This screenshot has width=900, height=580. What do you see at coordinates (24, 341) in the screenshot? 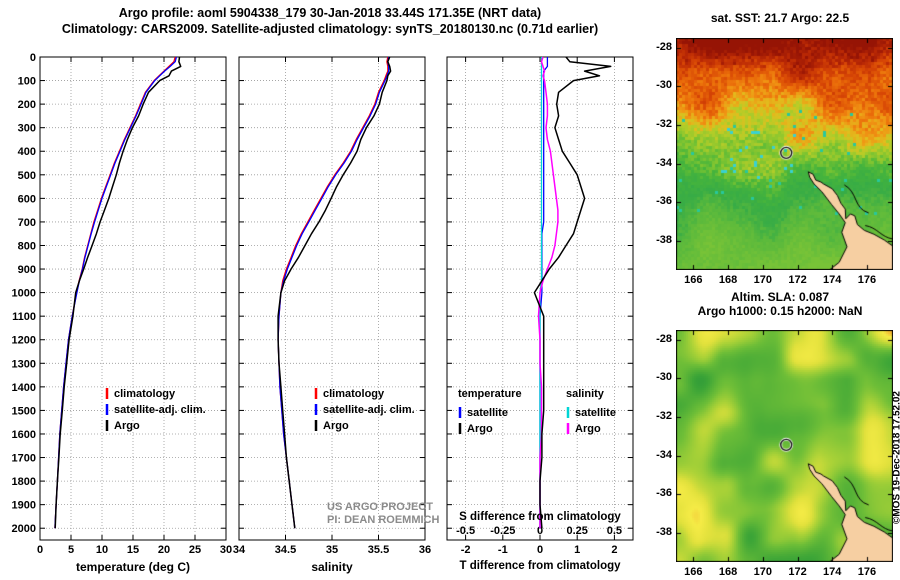
I see `depth-tick-label: 1200` at bounding box center [24, 341].